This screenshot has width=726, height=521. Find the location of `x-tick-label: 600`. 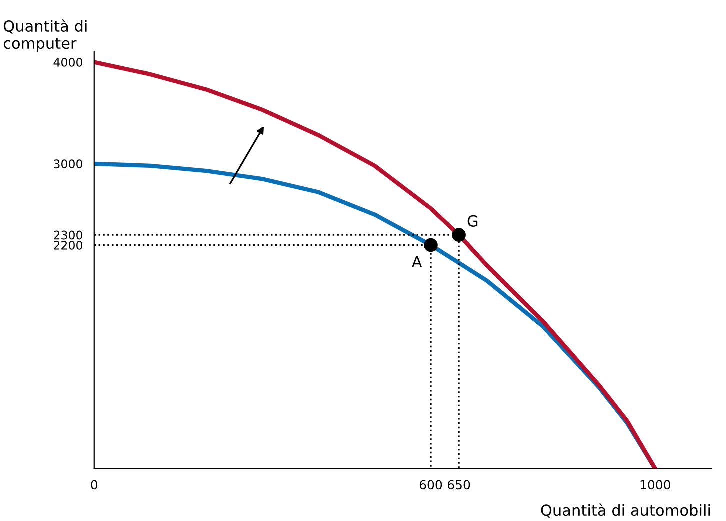

x-tick-label: 600 is located at coordinates (431, 485).